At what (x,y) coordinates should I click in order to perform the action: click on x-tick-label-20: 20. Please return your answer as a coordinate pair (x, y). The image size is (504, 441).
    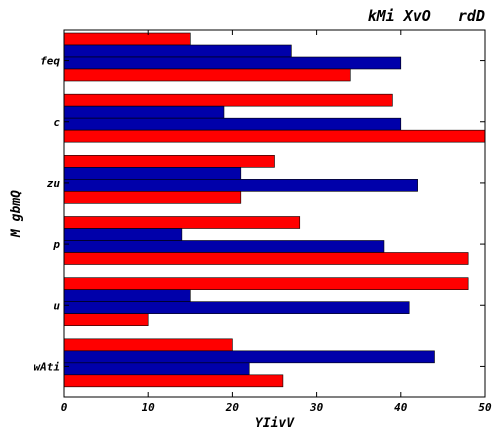
    Looking at the image, I should click on (232, 407).